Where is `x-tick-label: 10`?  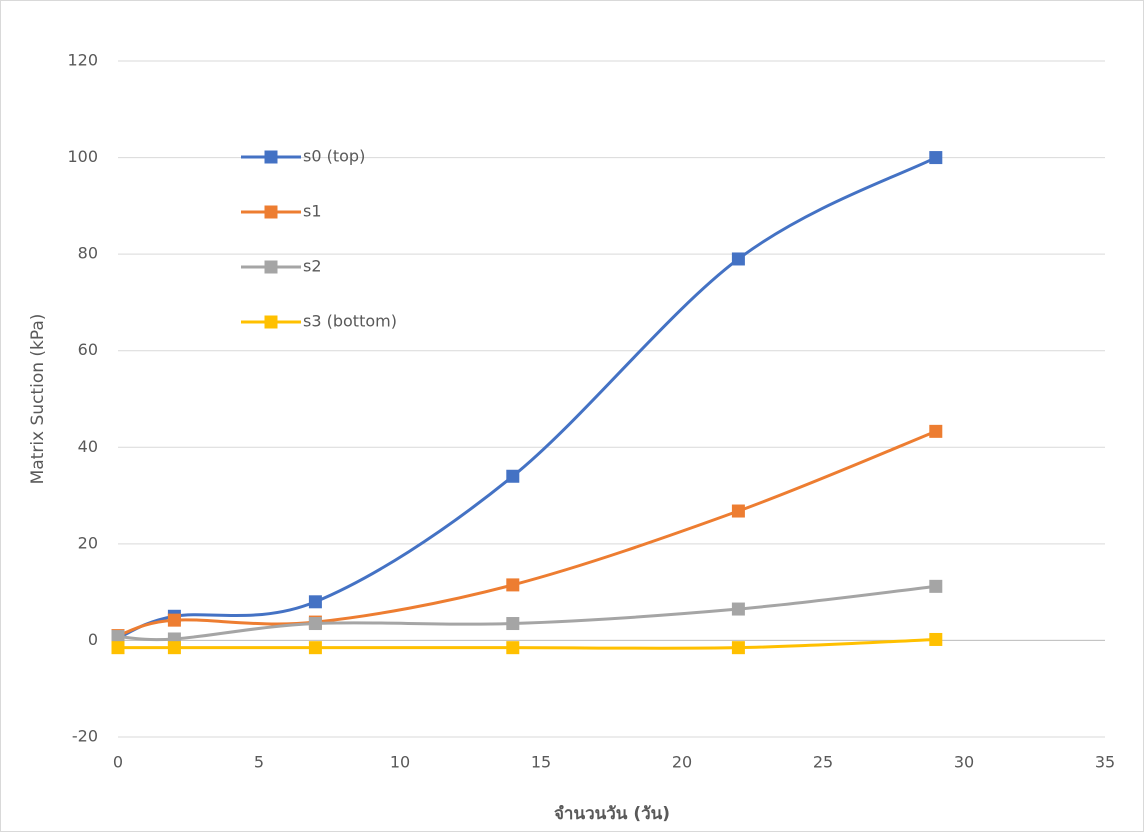 x-tick-label: 10 is located at coordinates (400, 762).